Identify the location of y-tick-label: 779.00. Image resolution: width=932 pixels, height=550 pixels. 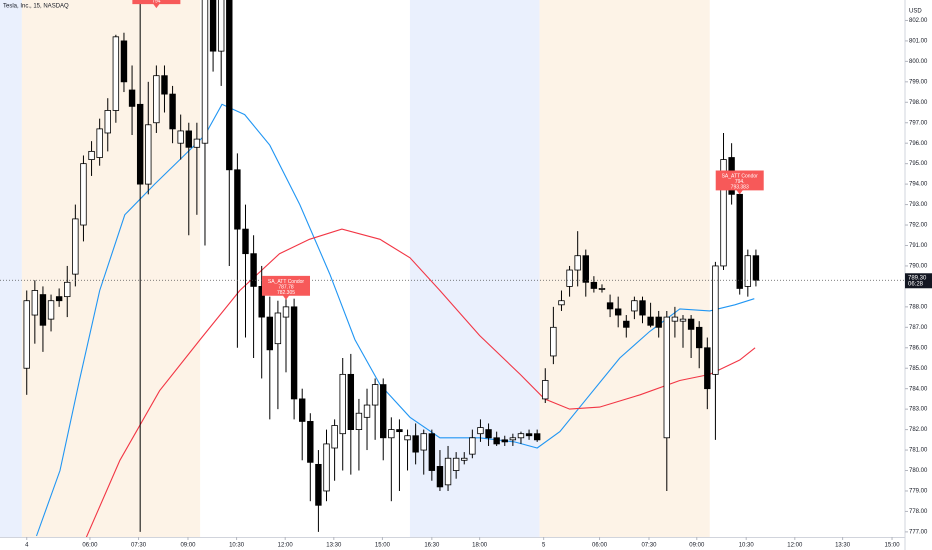
(918, 492).